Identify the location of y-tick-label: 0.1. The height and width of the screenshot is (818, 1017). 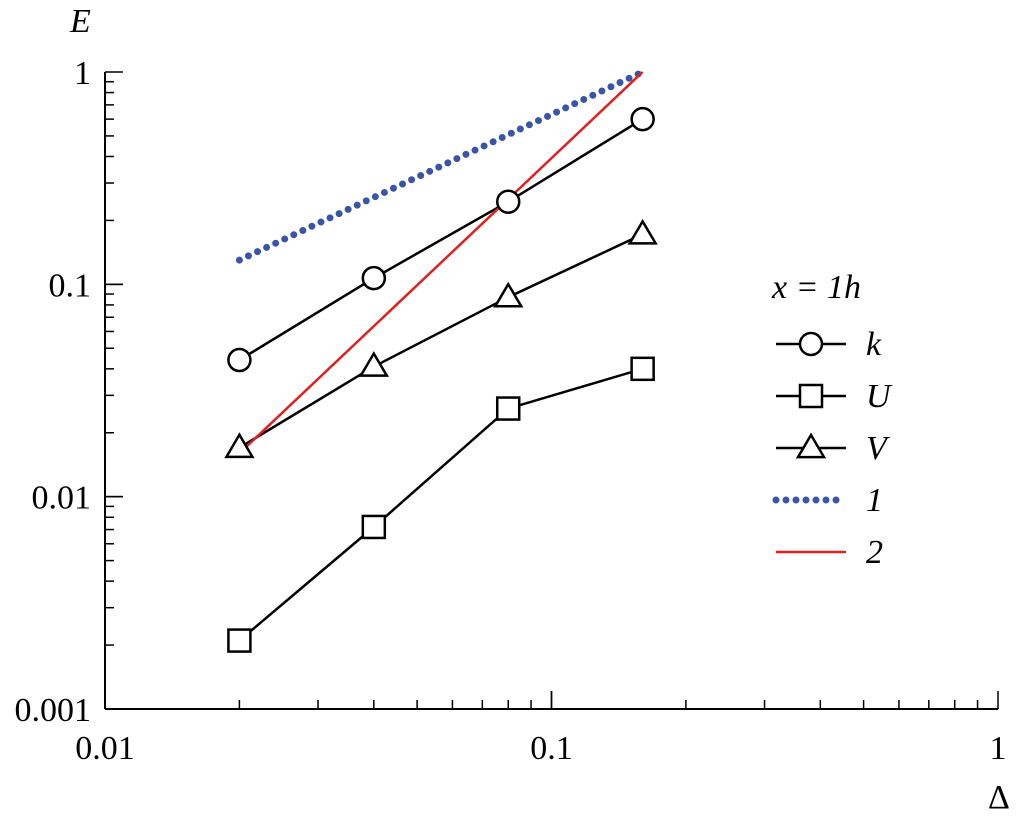
(70, 285).